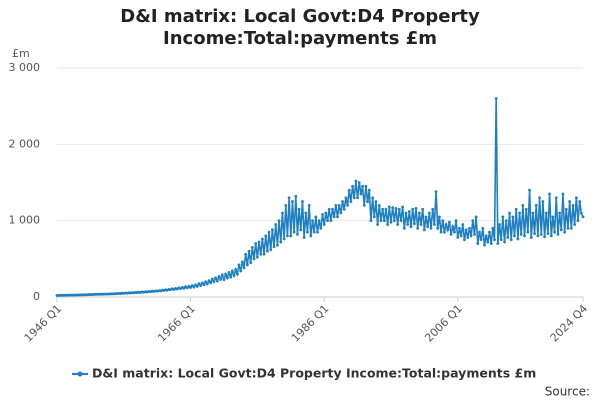 The width and height of the screenshot is (600, 400). Describe the element at coordinates (21, 53) in the screenshot. I see `y-unit-label: £m` at that location.